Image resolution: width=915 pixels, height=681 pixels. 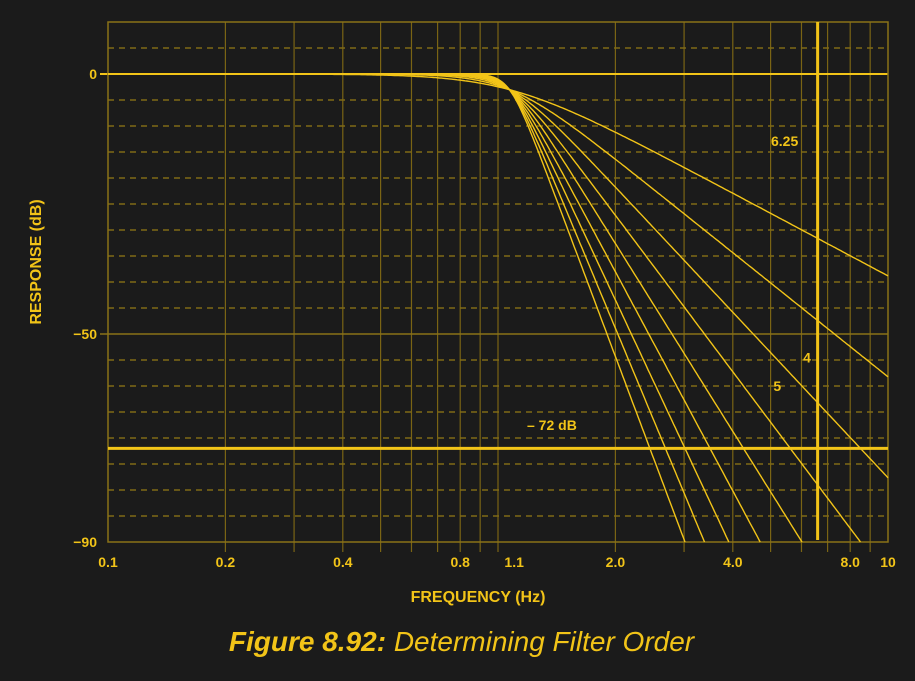 What do you see at coordinates (226, 562) in the screenshot?
I see `x-tick-label: 0.2` at bounding box center [226, 562].